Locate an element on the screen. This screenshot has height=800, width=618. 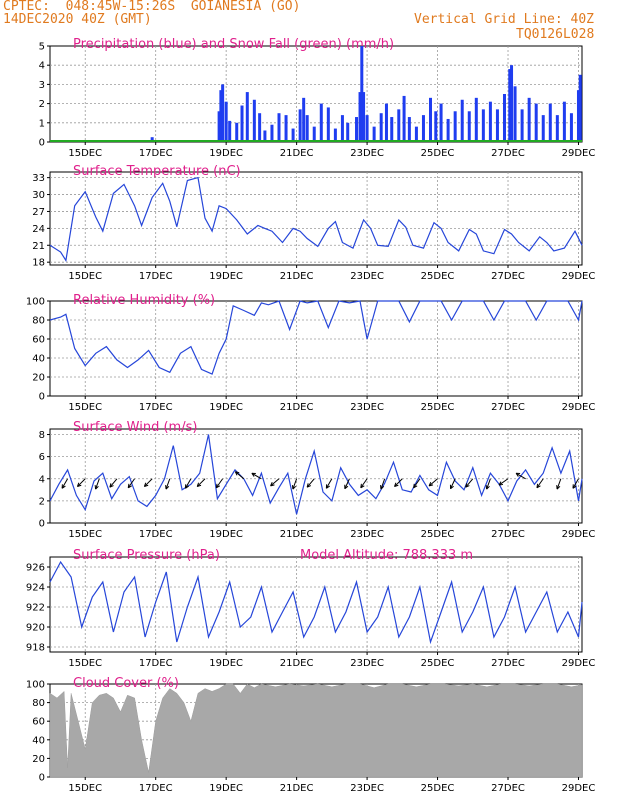
y-tick-label: 24 is located at coordinates (38, 229).